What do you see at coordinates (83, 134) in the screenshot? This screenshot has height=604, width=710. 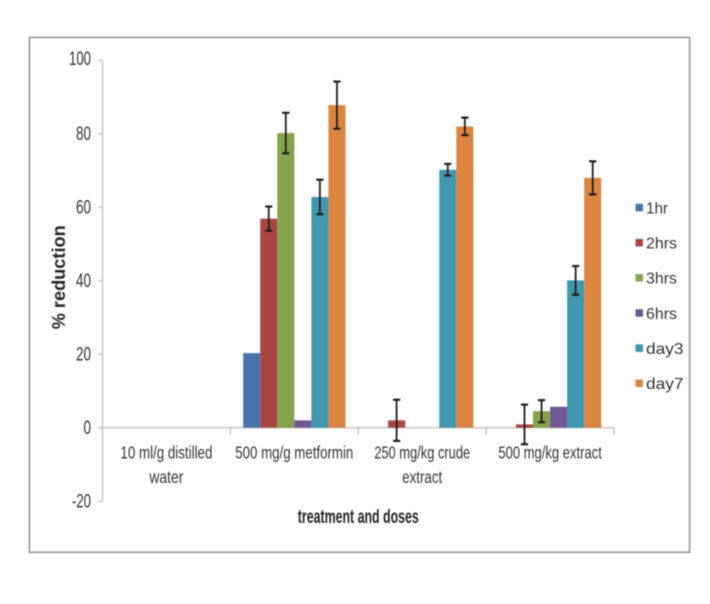 I see `svg-text: 80` at bounding box center [83, 134].